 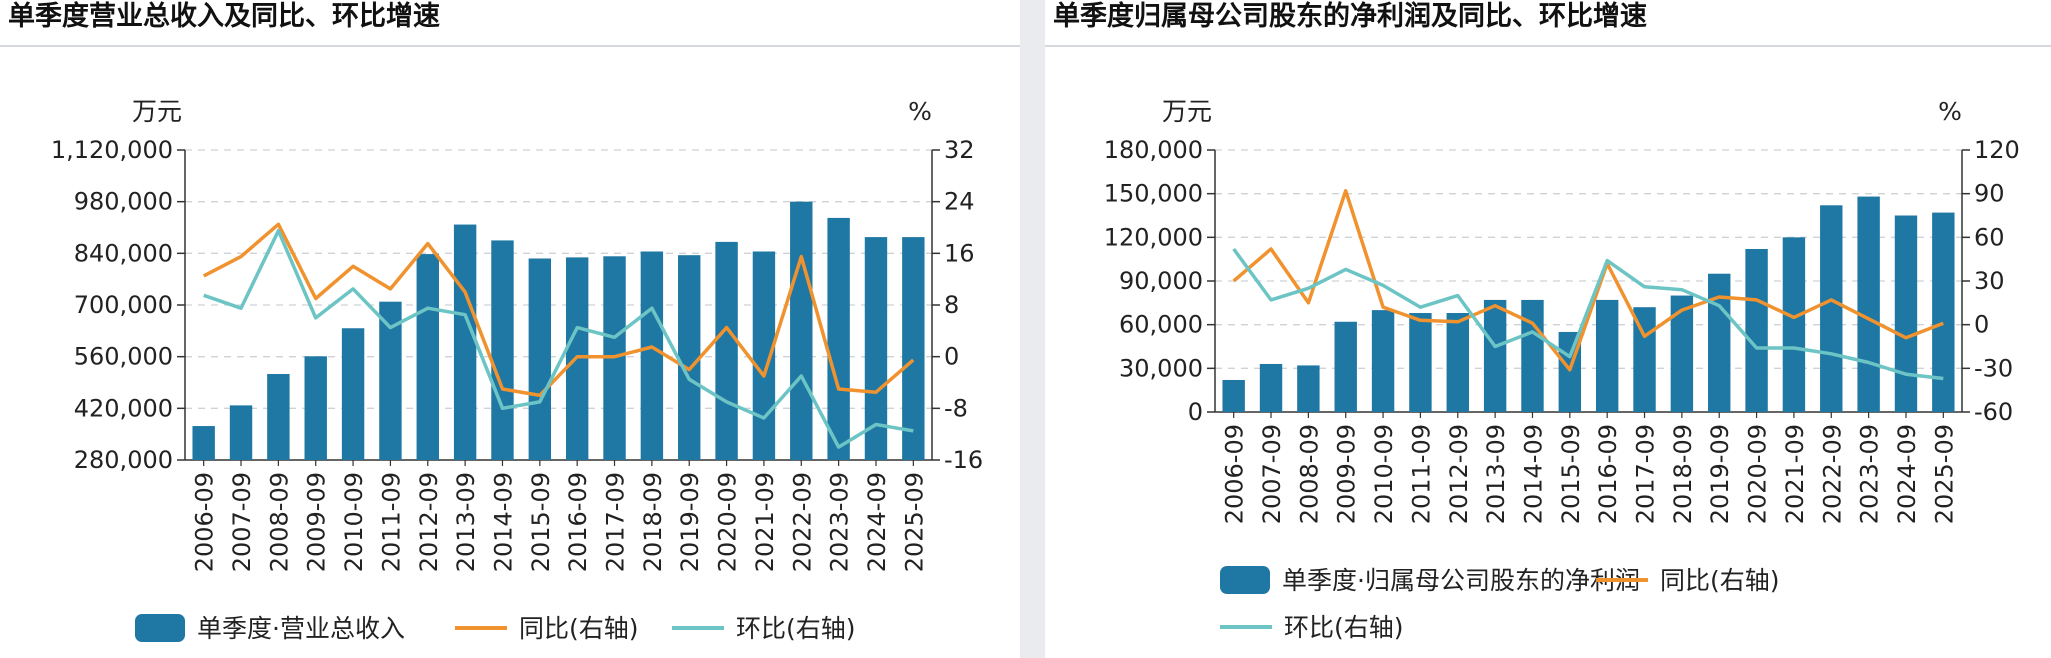 I want to click on y2-unit-label: %, so click(x=1950, y=111).